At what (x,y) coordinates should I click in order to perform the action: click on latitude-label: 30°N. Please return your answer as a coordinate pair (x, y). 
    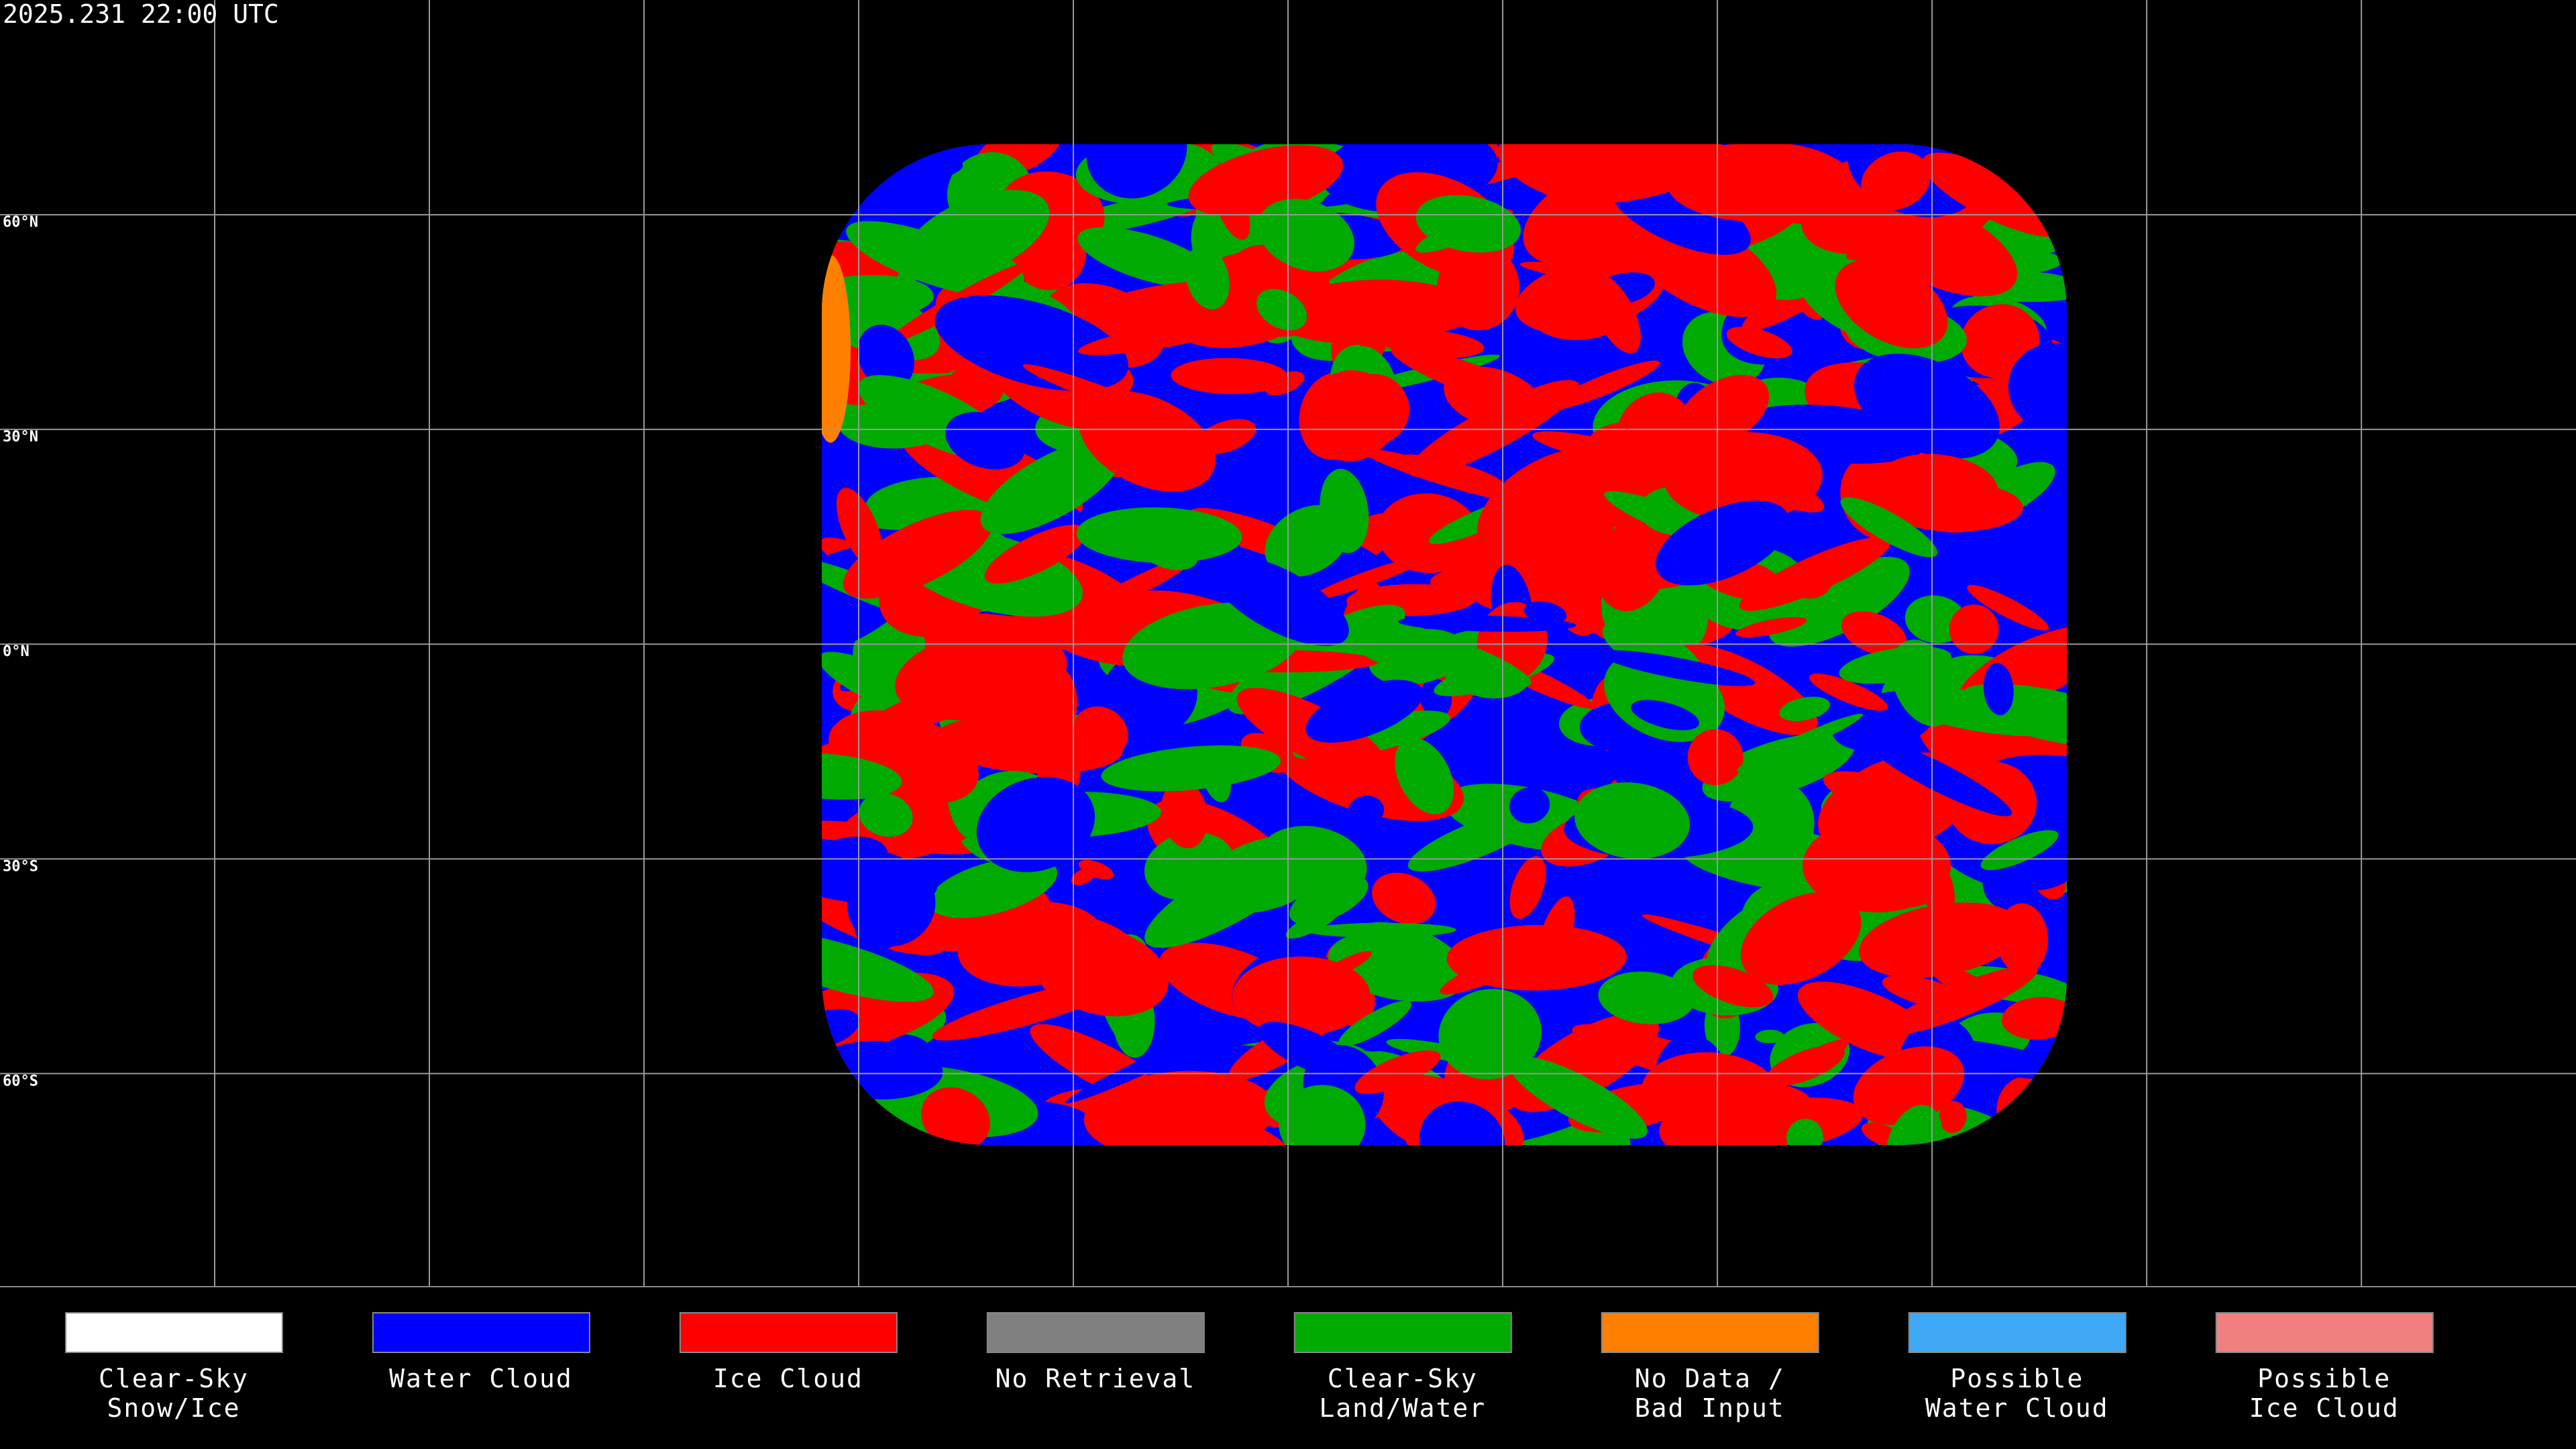
    Looking at the image, I should click on (20, 437).